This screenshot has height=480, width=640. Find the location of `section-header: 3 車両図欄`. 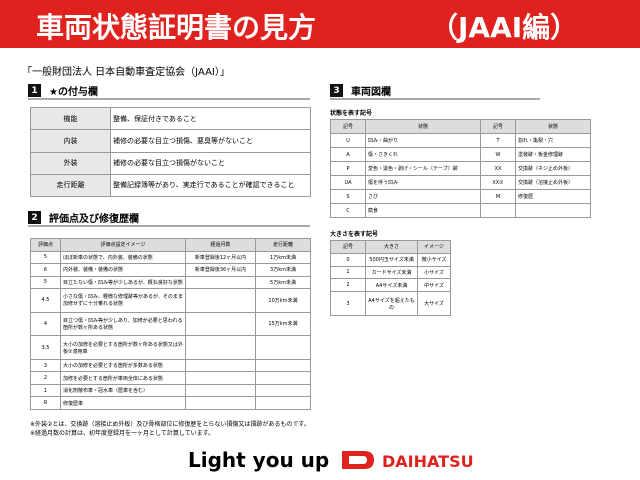

section-header: 3 車両図欄 is located at coordinates (435, 91).